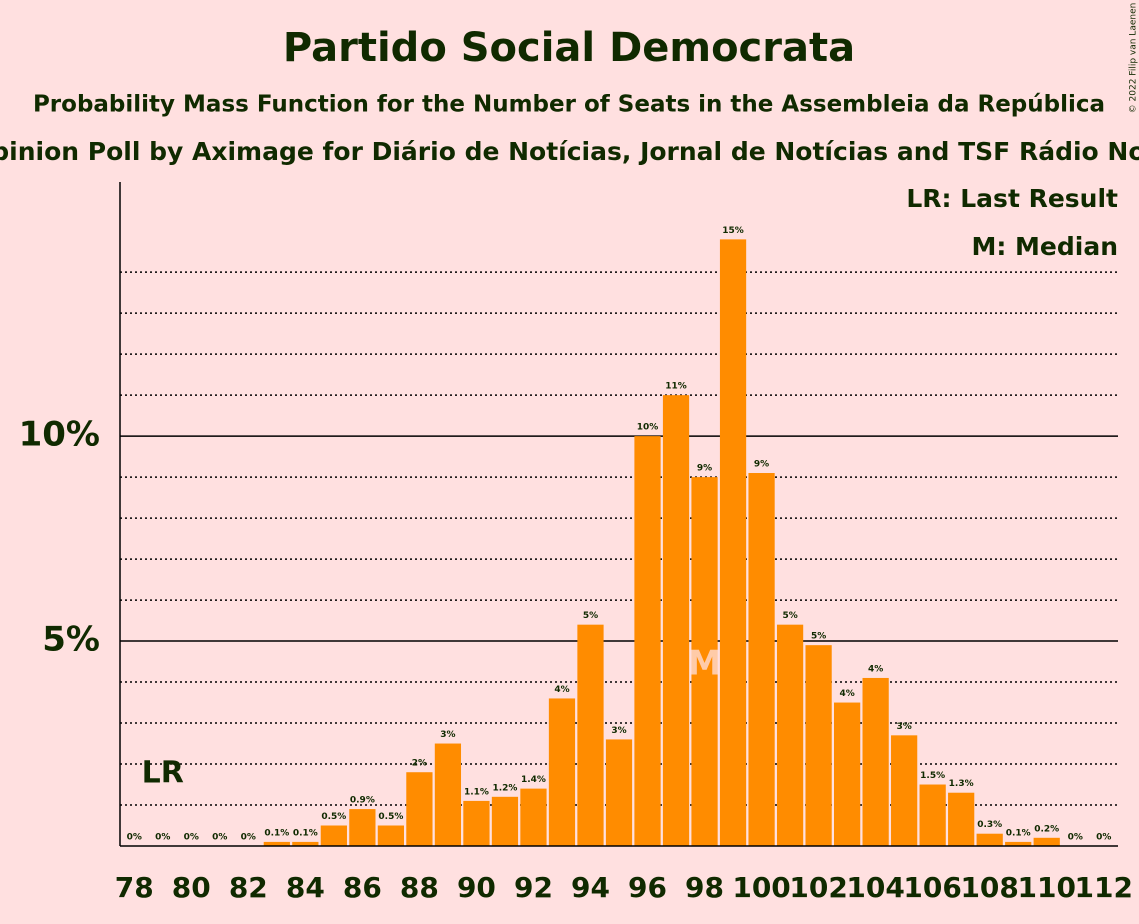 Image resolution: width=1139 pixels, height=924 pixels. I want to click on legend-entry: M: Median, so click(1044, 246).